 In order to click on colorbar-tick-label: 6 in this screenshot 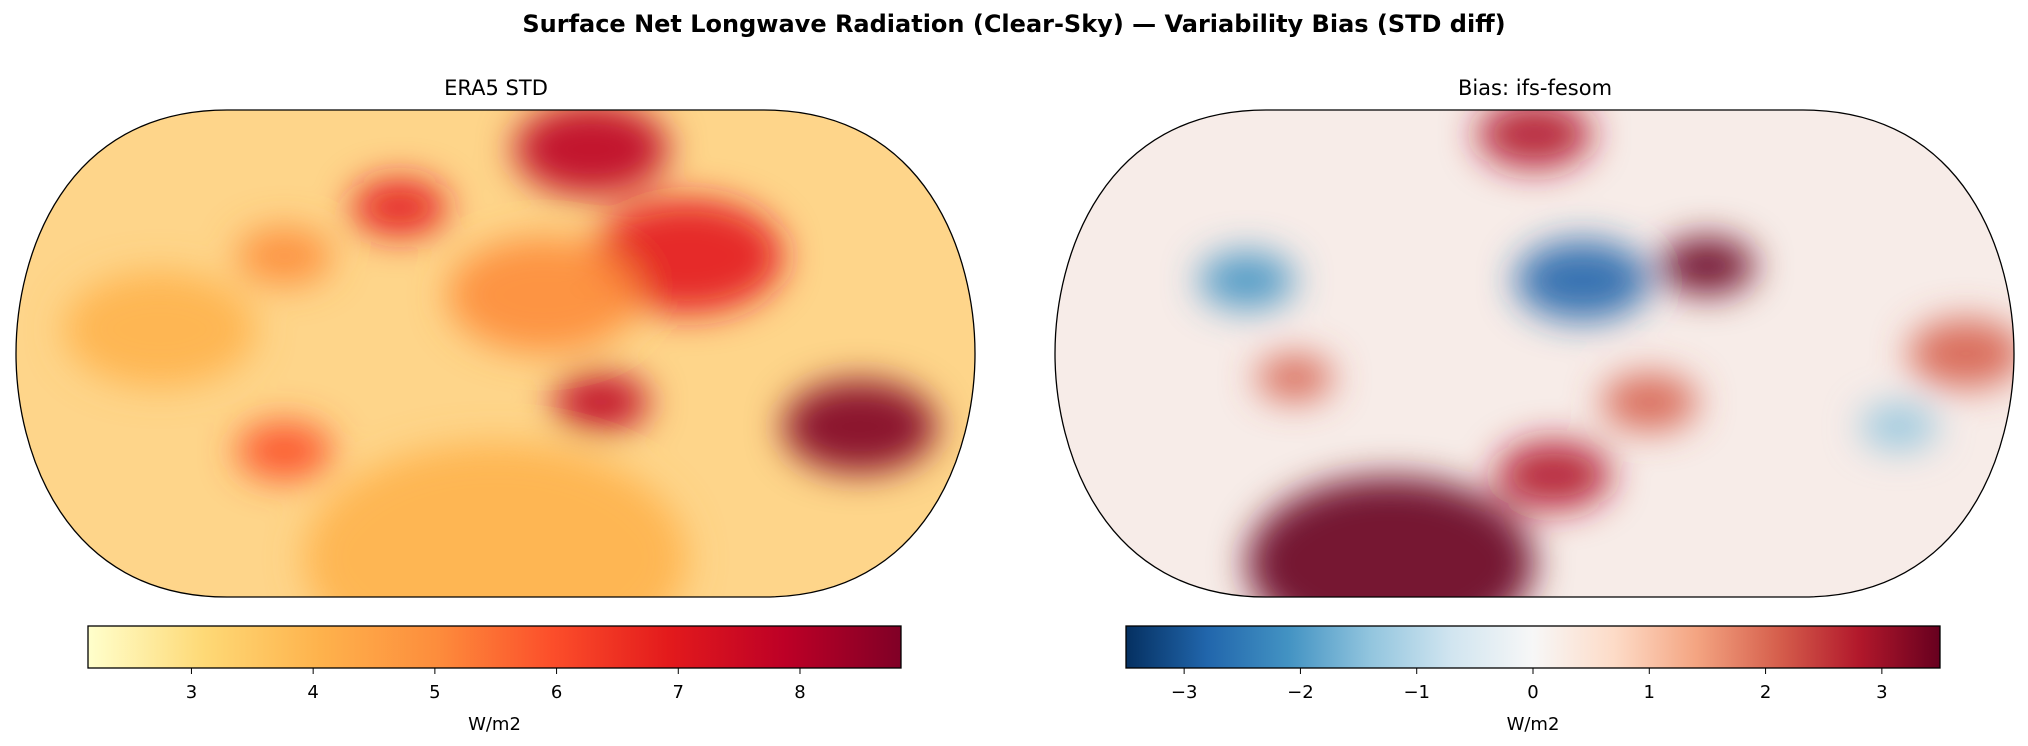, I will do `click(556, 692)`.